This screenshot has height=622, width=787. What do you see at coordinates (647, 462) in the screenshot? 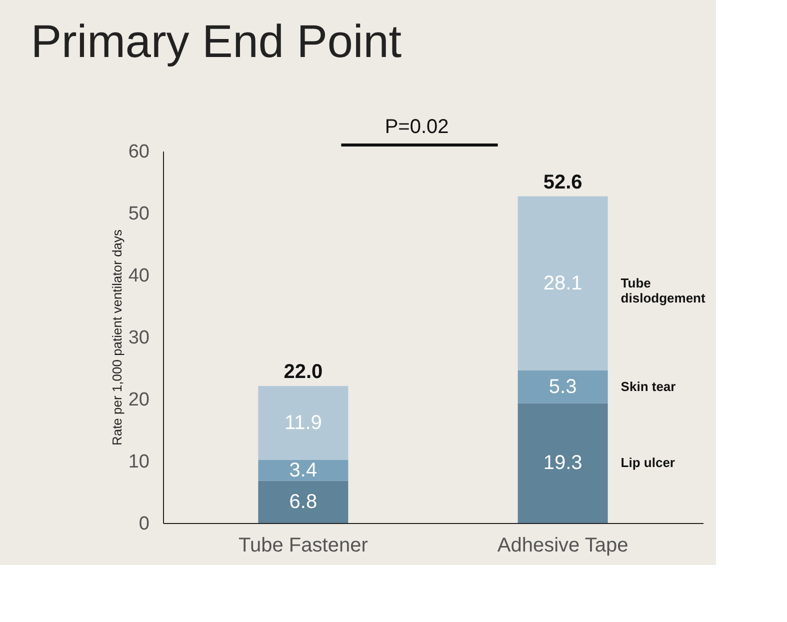
I see `series-label: Lip ulcer` at bounding box center [647, 462].